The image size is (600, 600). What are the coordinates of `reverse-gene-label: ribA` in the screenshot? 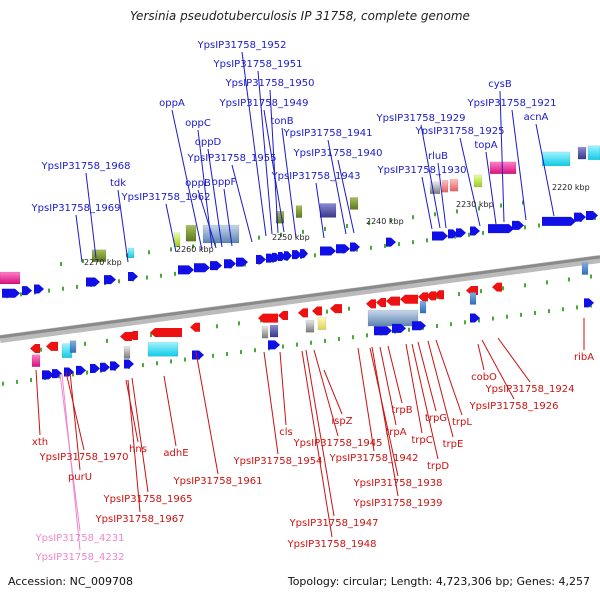 It's located at (584, 357).